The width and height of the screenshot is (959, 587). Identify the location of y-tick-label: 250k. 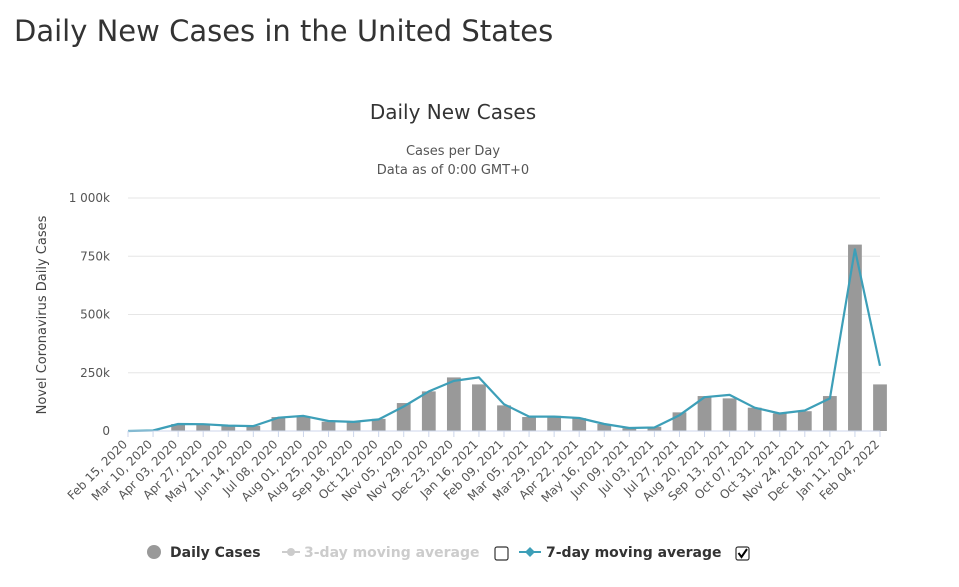
(95, 373).